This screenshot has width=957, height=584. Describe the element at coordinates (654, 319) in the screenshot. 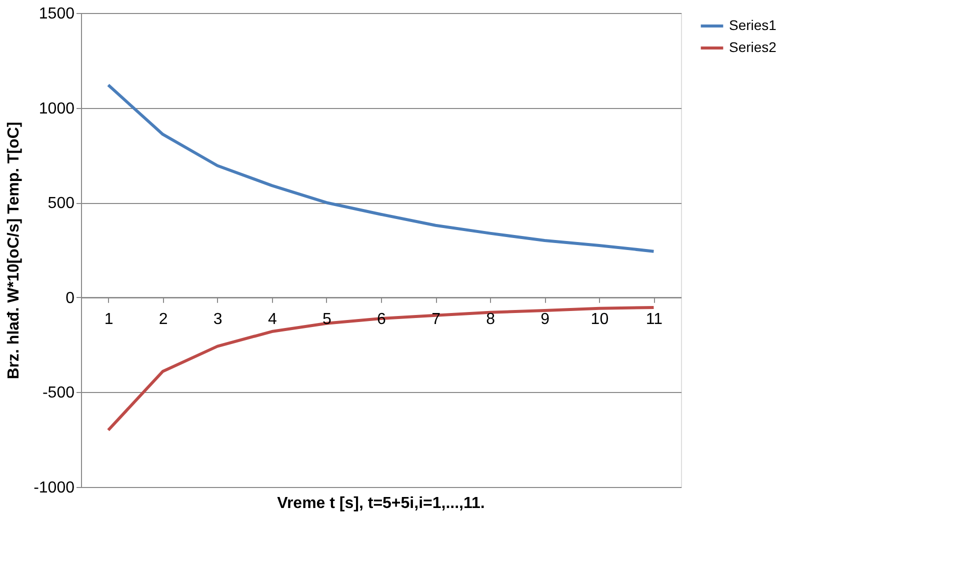

I see `x-tick-label: 11` at that location.